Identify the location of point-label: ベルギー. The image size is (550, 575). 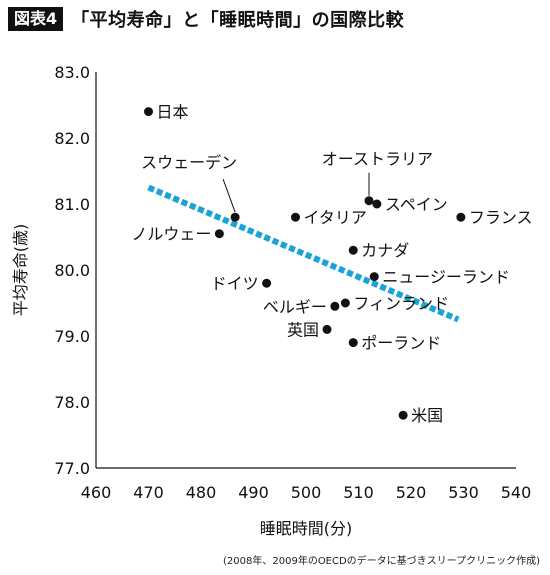
(295, 306).